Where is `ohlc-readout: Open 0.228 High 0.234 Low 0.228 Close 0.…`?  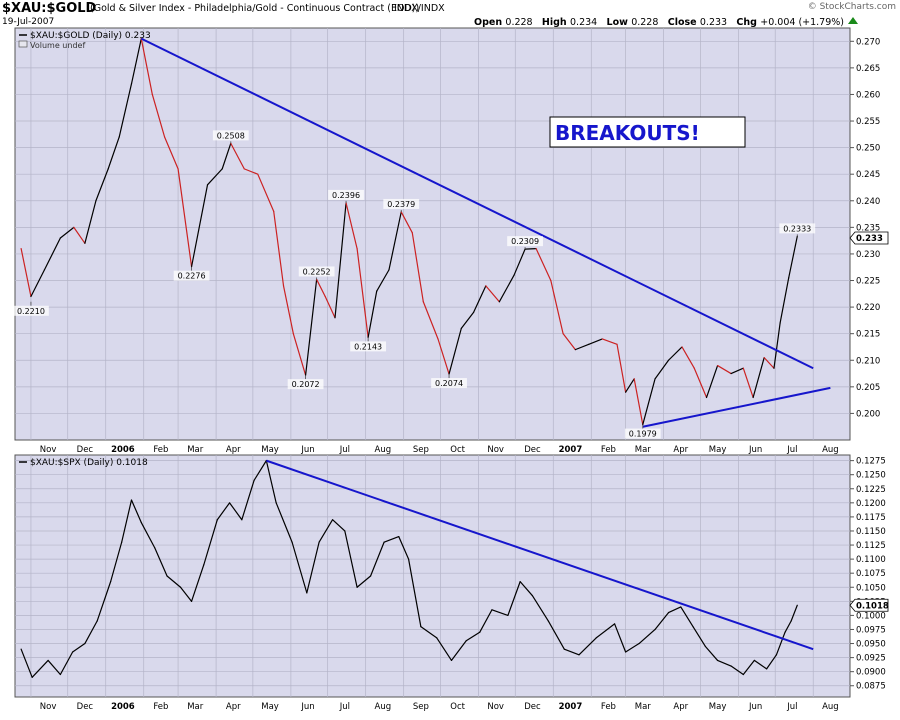
ohlc-readout: Open 0.228 High 0.234 Low 0.228 Close 0.… is located at coordinates (662, 22).